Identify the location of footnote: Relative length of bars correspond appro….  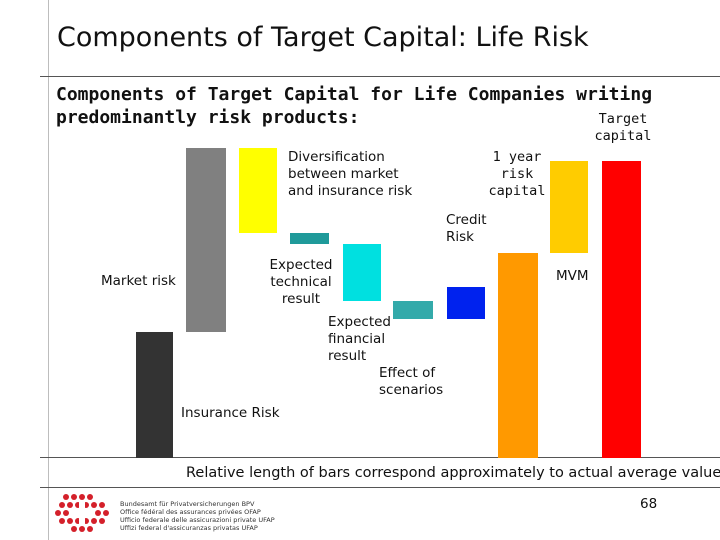
(453, 473).